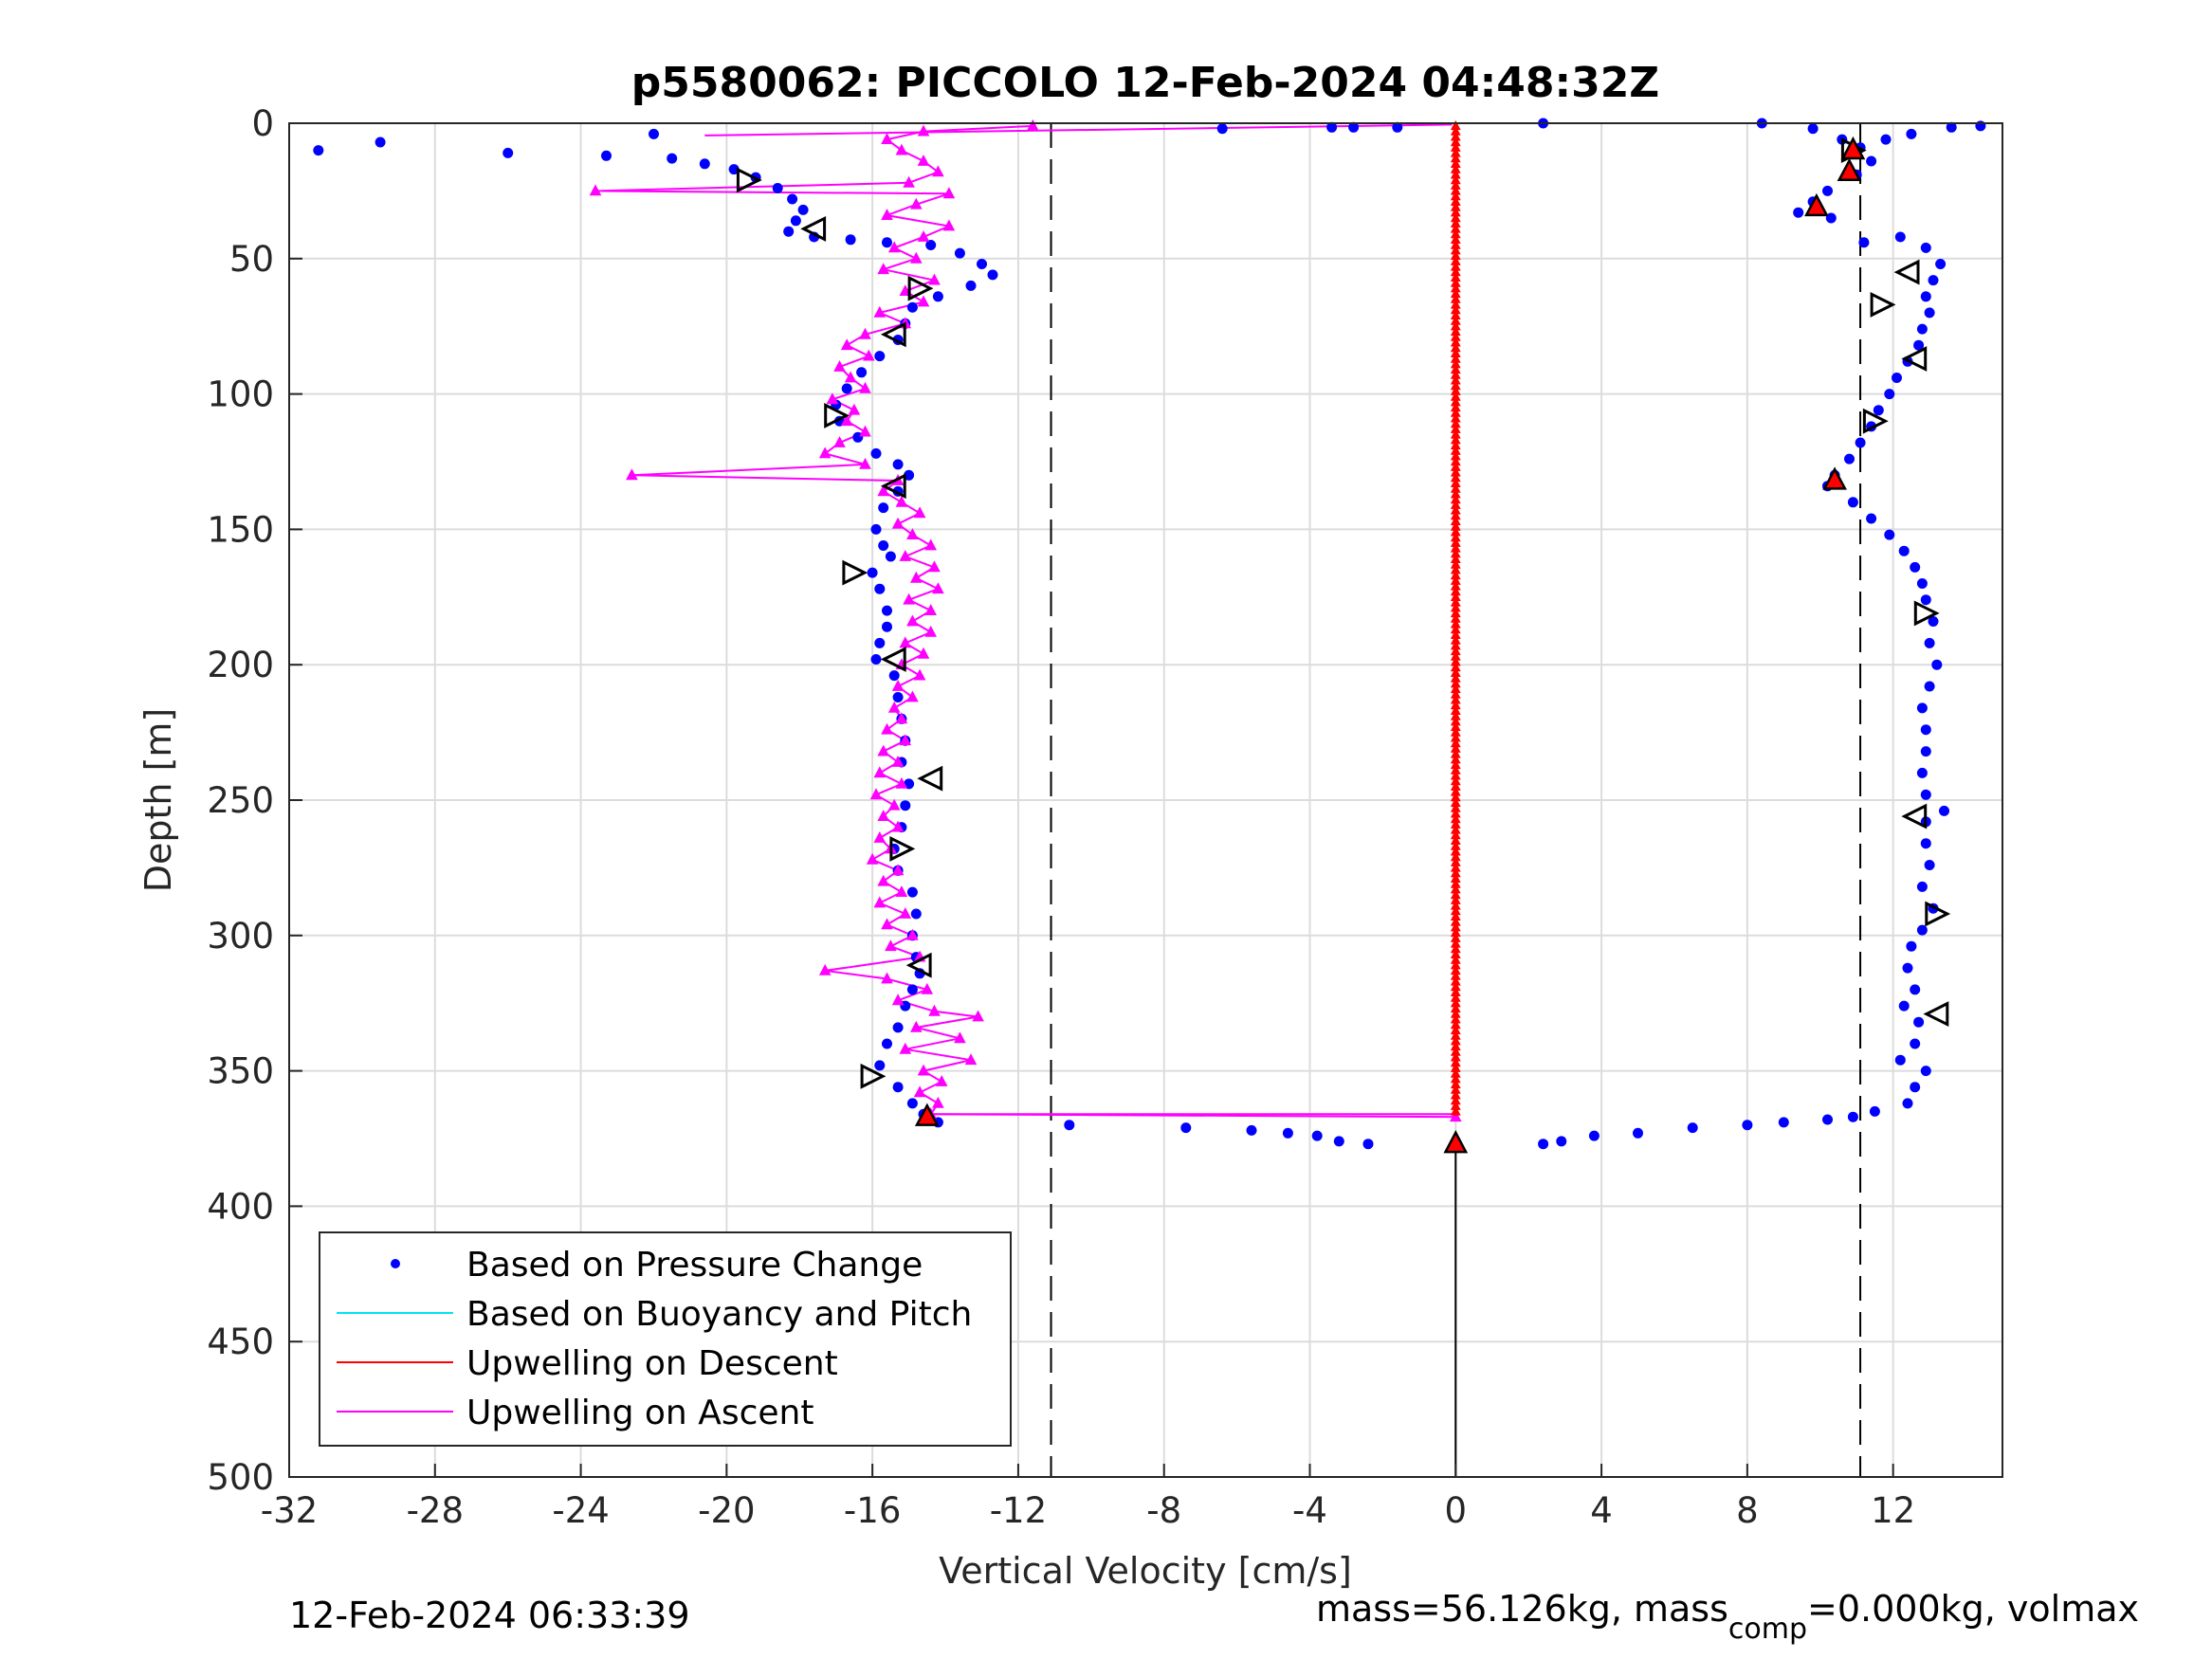  Describe the element at coordinates (1145, 1571) in the screenshot. I see `x-axis-label: Vertical Velocity [cm/s]` at that location.